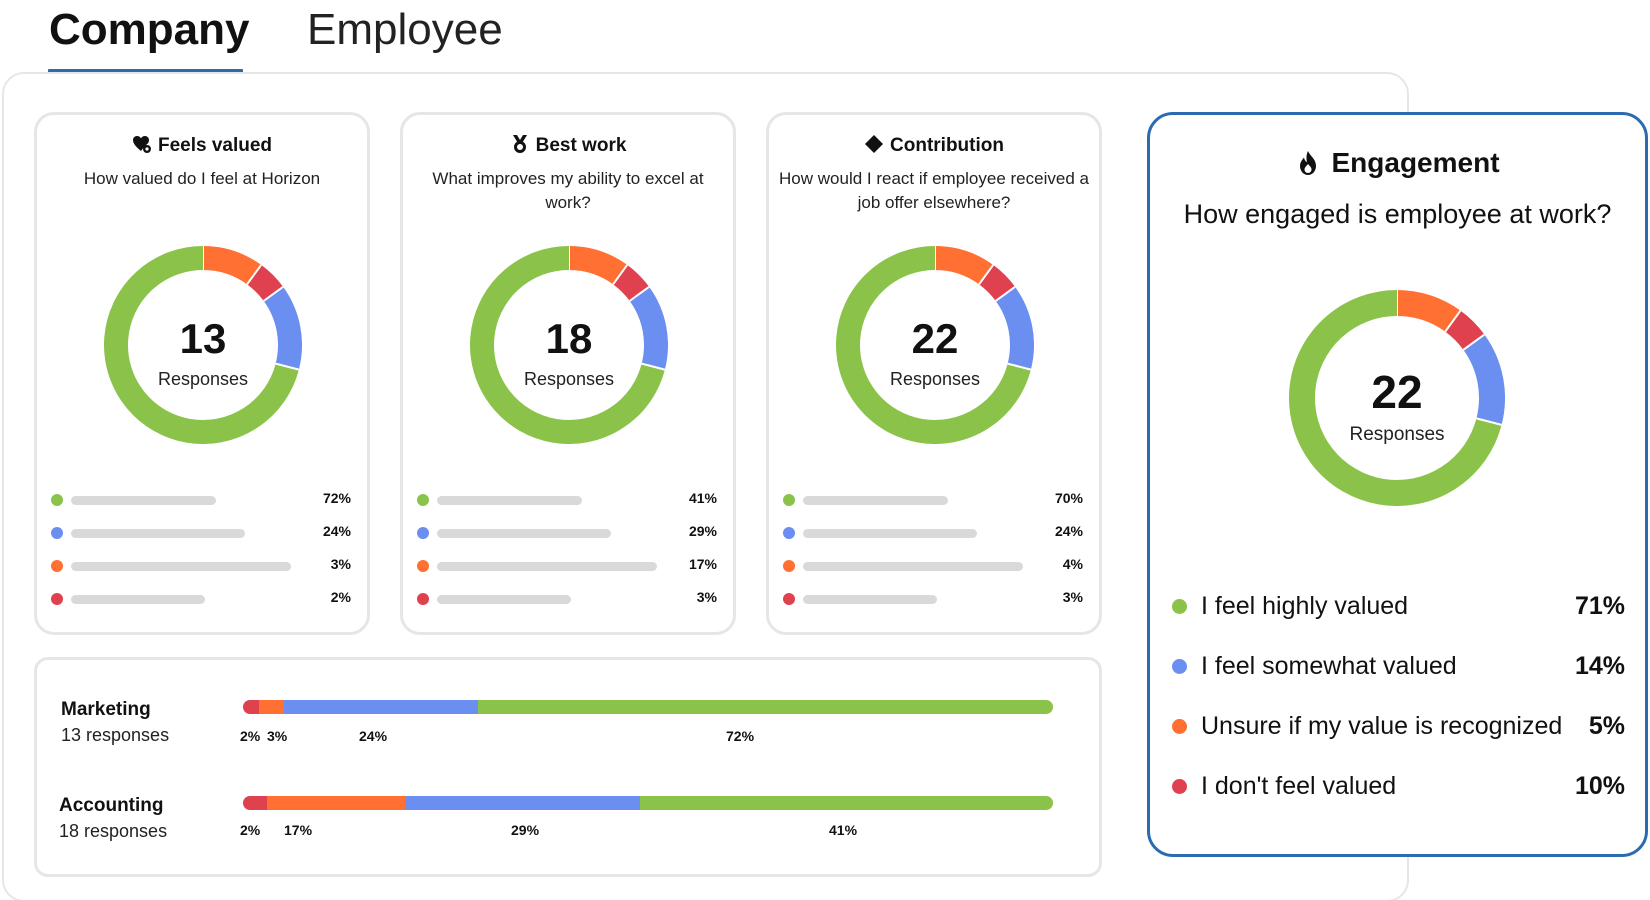  I want to click on legend-row: Unsure if my value is recognized 5%, so click(1398, 739).